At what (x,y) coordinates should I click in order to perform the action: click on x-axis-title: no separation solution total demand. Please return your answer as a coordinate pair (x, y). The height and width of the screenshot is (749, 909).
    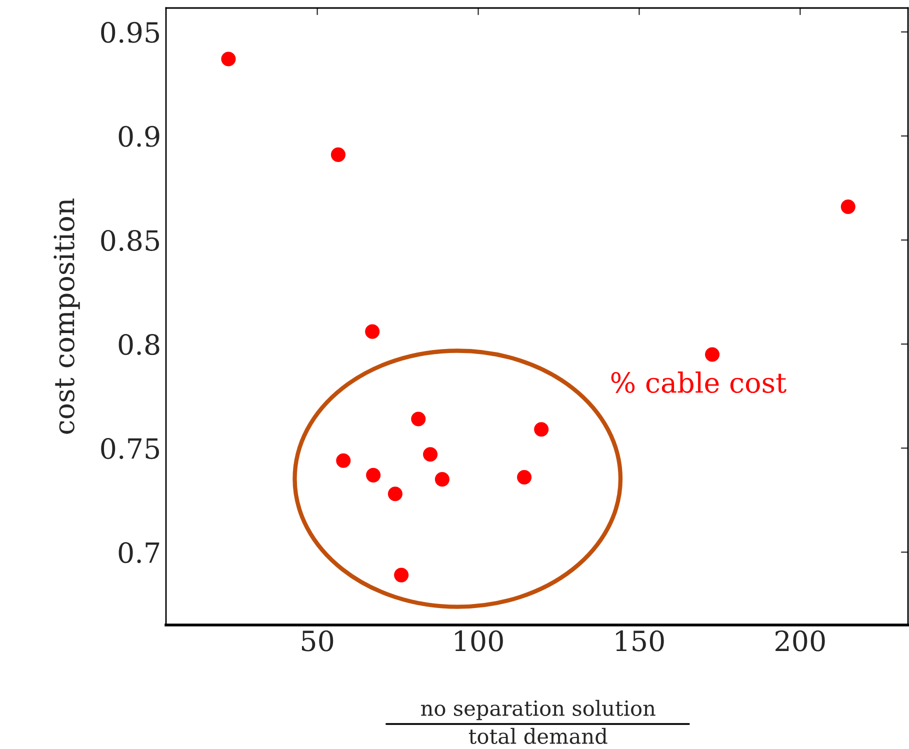
    Looking at the image, I should click on (538, 722).